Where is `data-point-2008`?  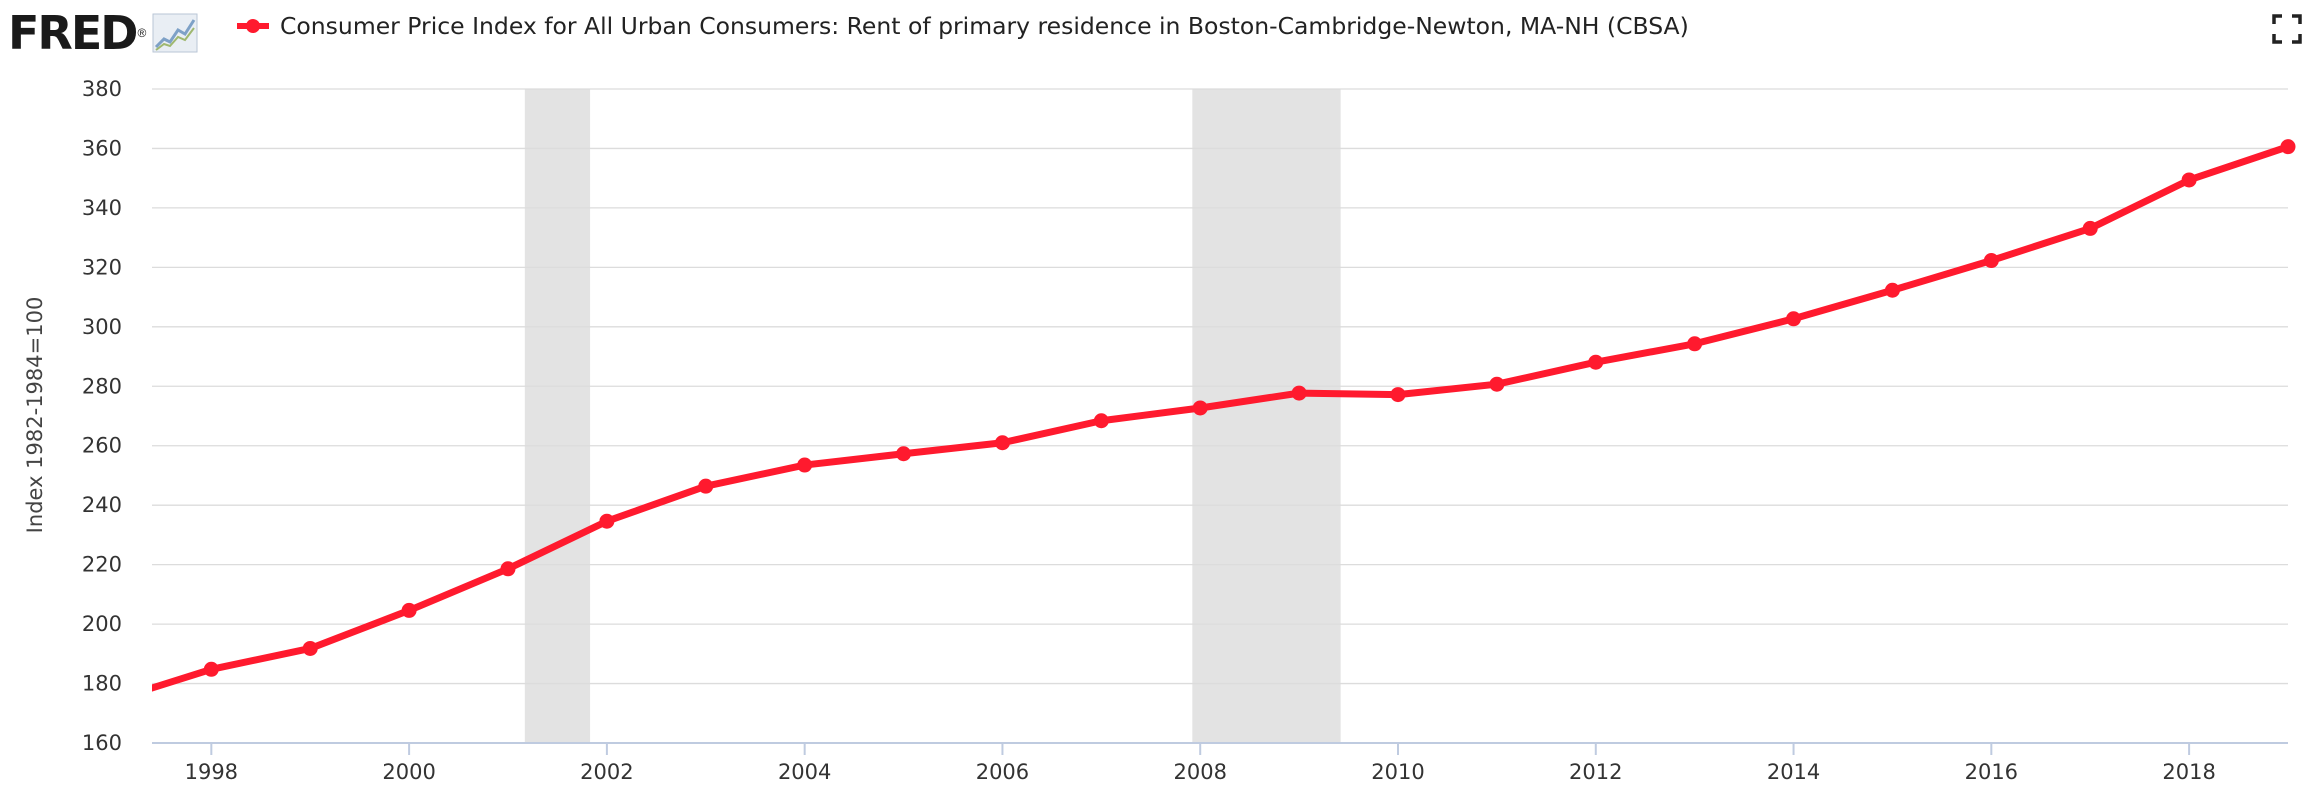 data-point-2008 is located at coordinates (1200, 408).